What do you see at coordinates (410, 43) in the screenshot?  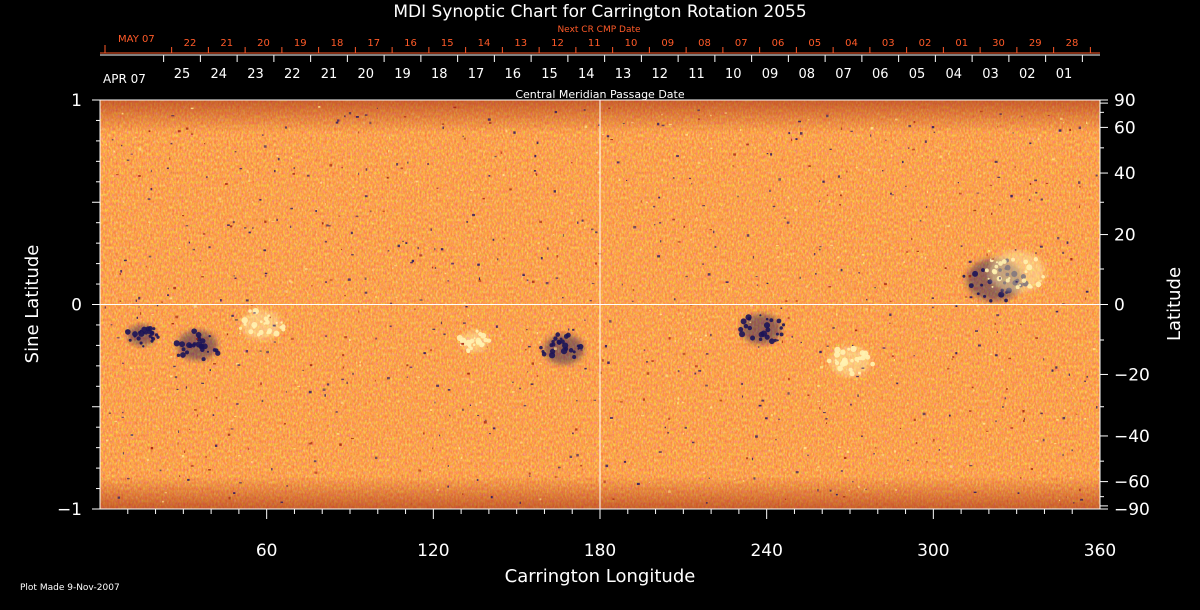 I see `next-cr-date-label: 16` at bounding box center [410, 43].